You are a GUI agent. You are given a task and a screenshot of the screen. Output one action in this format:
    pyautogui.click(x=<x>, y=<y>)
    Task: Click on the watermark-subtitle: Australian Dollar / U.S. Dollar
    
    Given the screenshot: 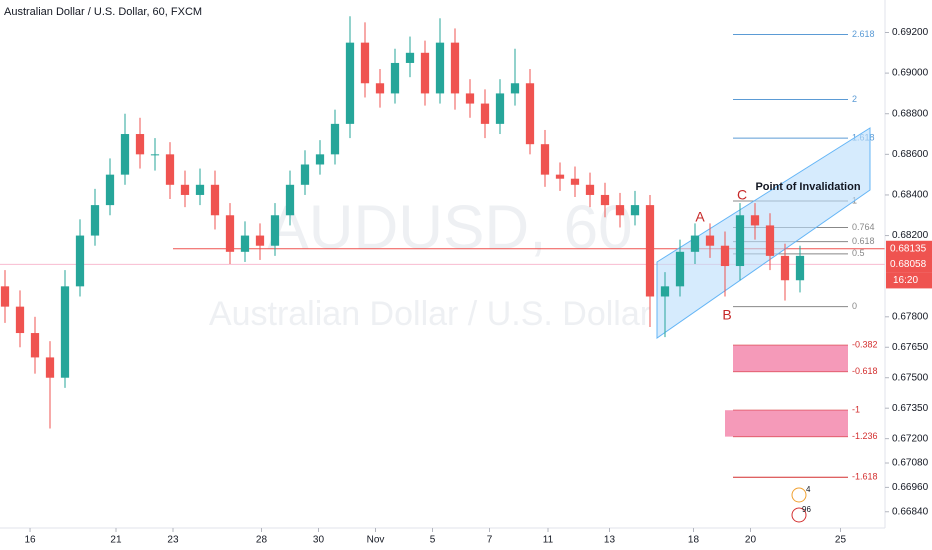 What is the action you would take?
    pyautogui.click(x=430, y=314)
    